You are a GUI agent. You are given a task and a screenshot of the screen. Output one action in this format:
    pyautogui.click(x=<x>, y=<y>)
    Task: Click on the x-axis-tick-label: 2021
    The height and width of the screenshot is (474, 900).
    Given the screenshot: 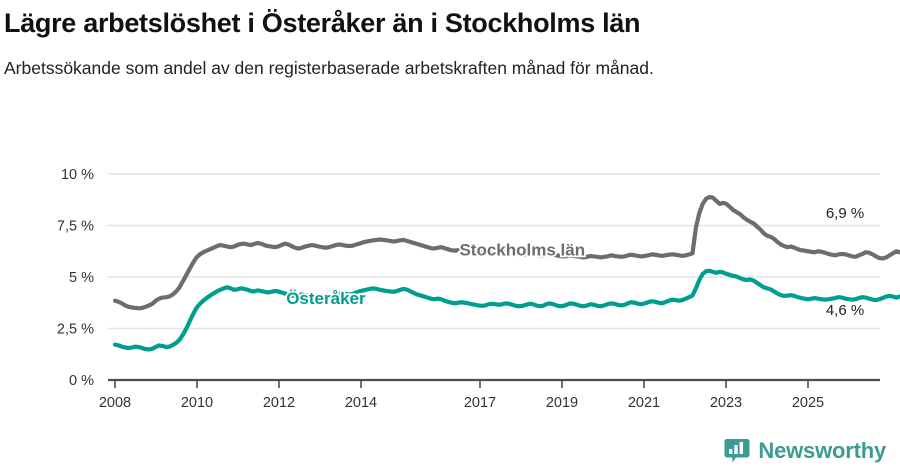 What is the action you would take?
    pyautogui.click(x=644, y=403)
    